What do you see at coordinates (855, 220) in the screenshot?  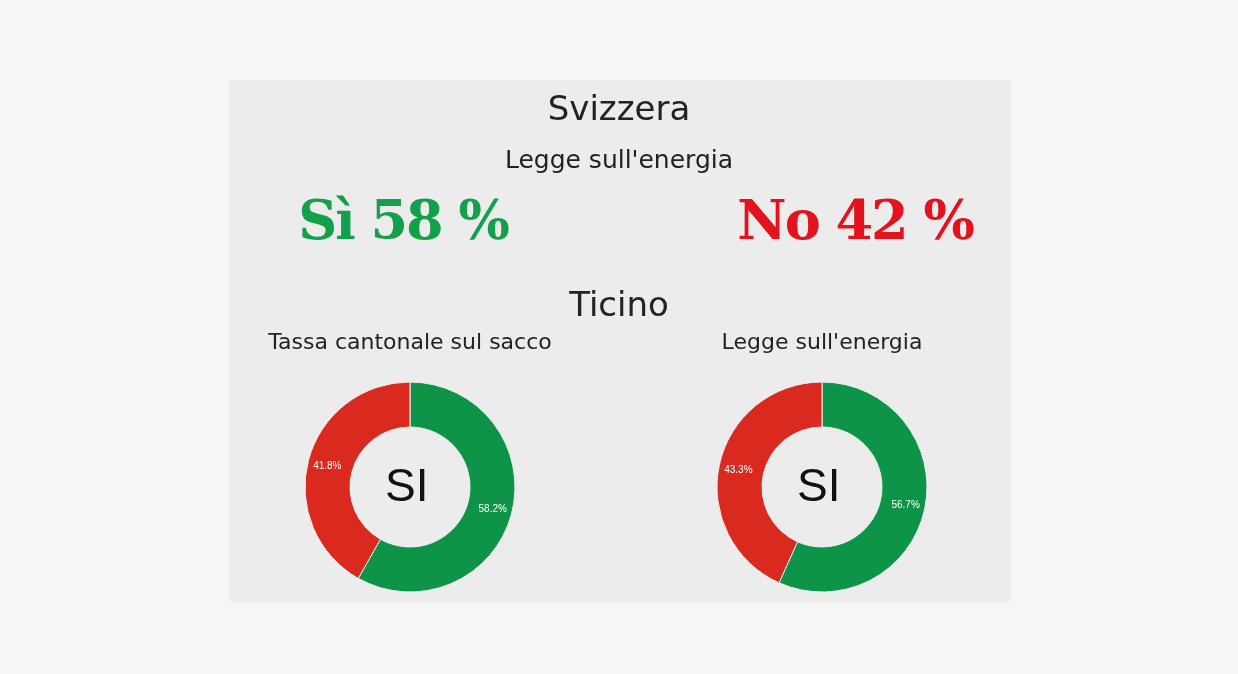 I see `text: No 42 %` at bounding box center [855, 220].